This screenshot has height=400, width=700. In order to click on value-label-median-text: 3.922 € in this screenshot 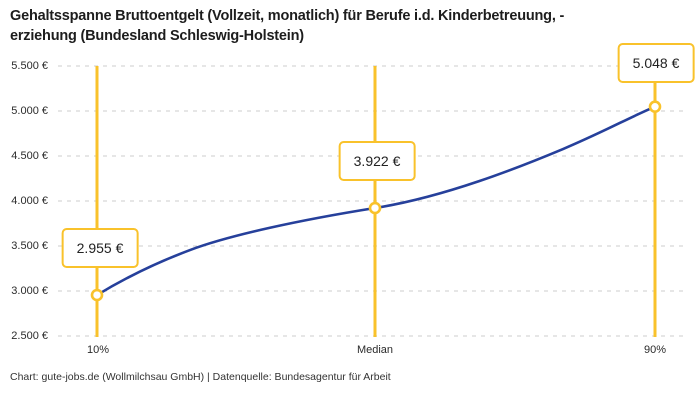, I will do `click(377, 161)`.